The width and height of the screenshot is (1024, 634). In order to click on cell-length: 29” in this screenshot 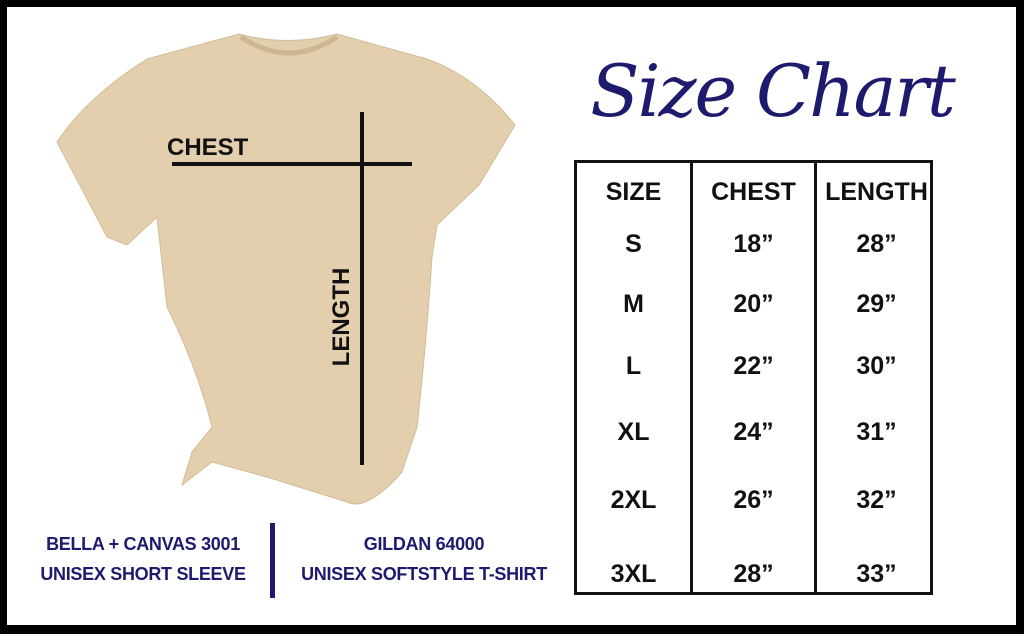, I will do `click(876, 304)`.